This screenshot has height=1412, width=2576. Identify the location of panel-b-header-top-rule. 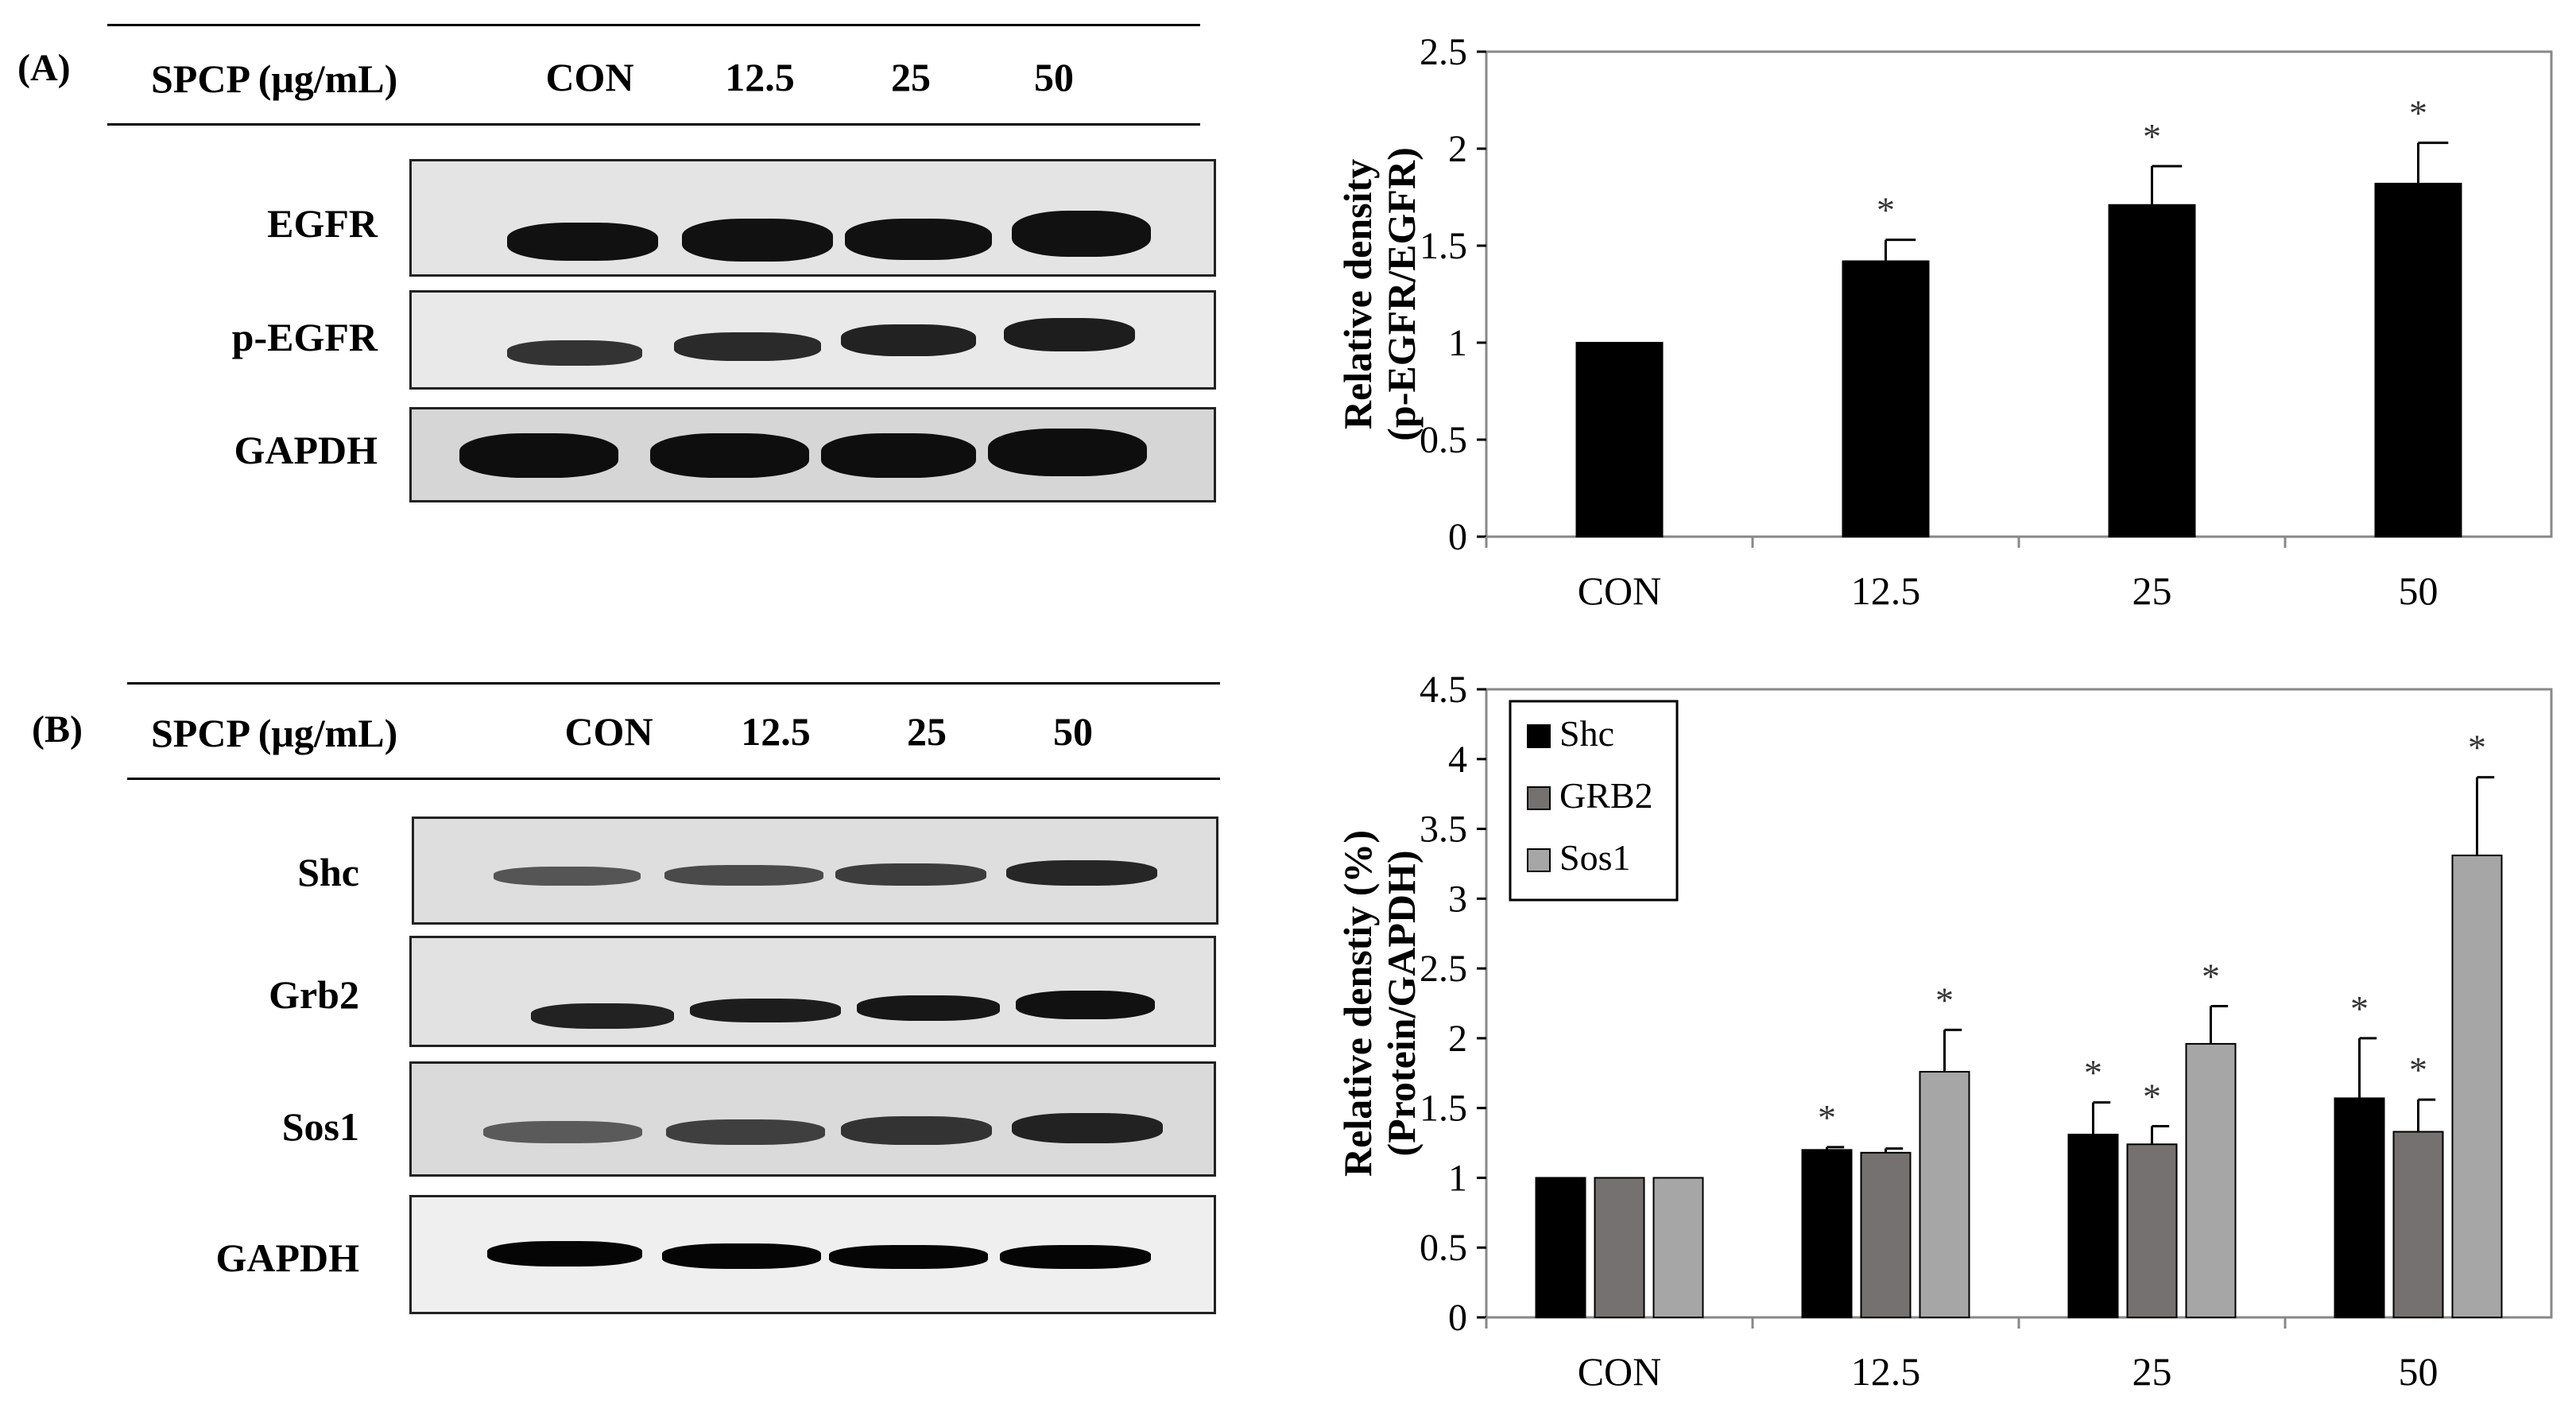
(673, 683).